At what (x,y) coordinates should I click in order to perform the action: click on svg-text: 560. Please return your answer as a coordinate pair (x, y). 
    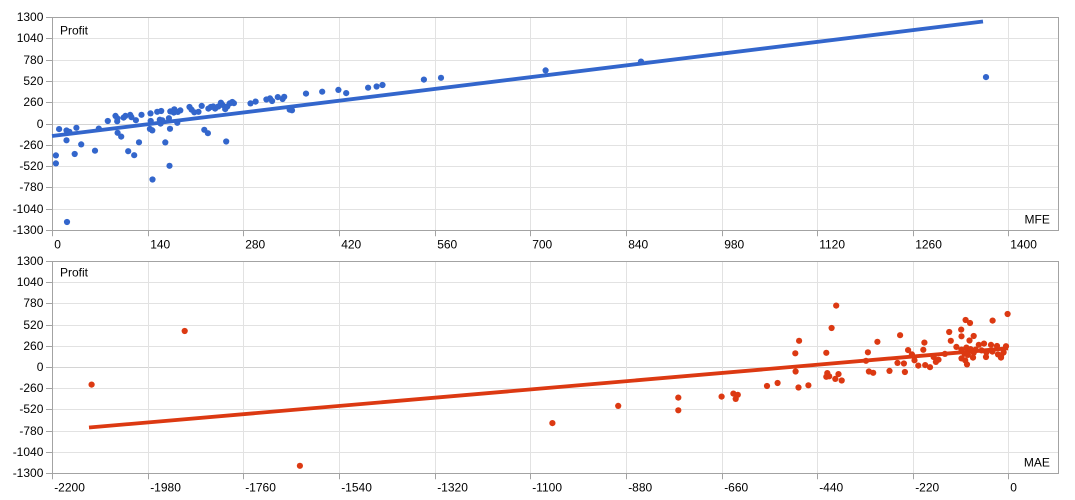
    Looking at the image, I should click on (447, 245).